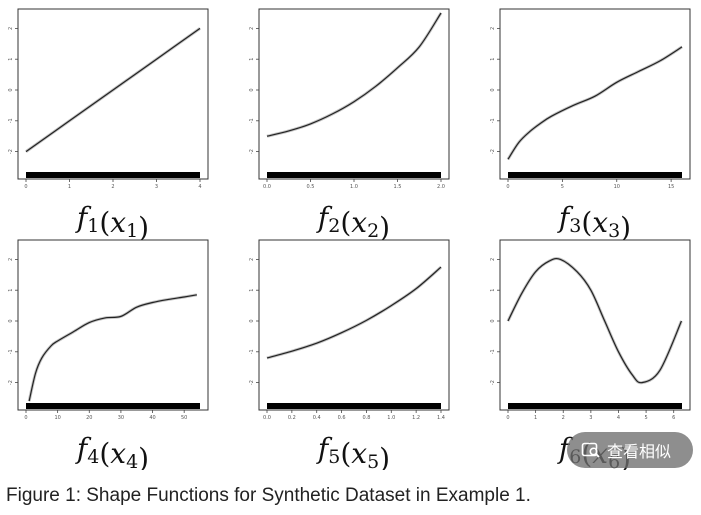 The height and width of the screenshot is (515, 701). What do you see at coordinates (121, 418) in the screenshot?
I see `panel-4-xtick-label: 30` at bounding box center [121, 418].